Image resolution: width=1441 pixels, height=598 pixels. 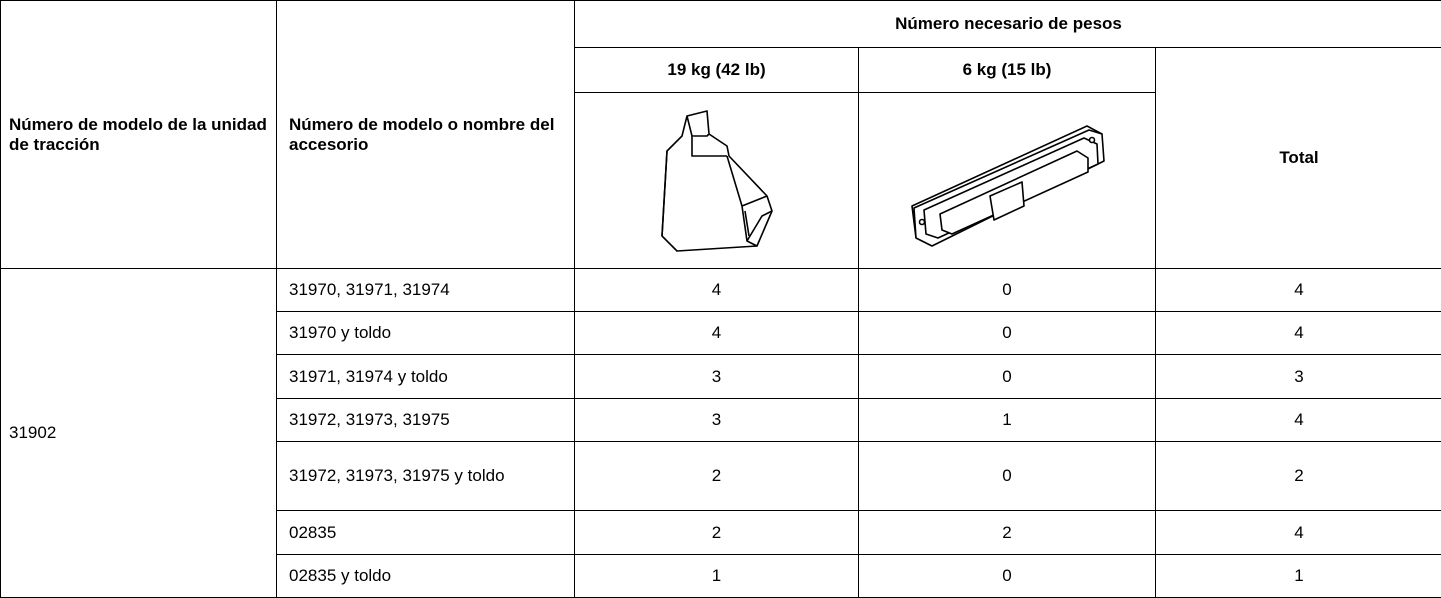 I want to click on accessory-model: 31972, 31973, 31975, so click(x=425, y=419).